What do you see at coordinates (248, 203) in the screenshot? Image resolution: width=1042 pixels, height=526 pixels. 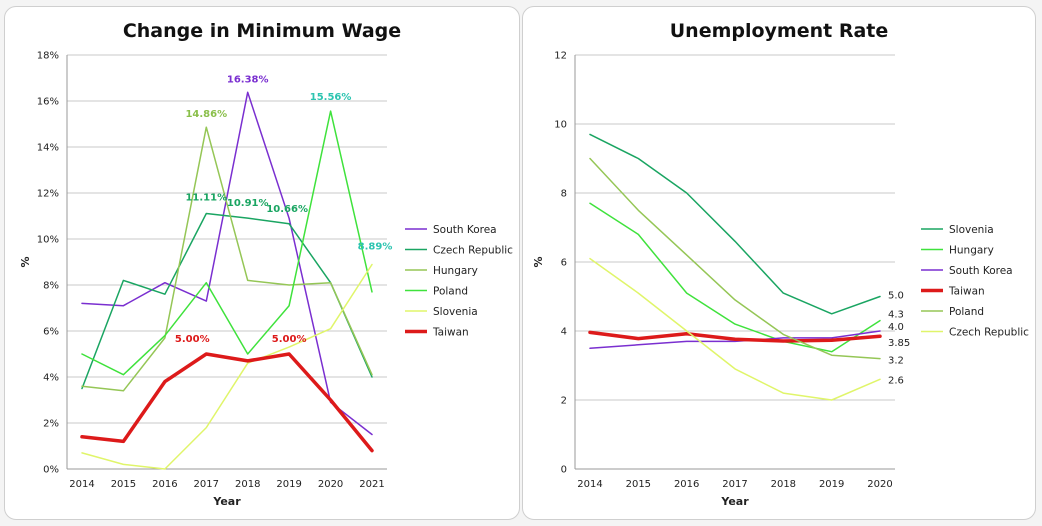 I see `data-label: 10.91%` at bounding box center [248, 203].